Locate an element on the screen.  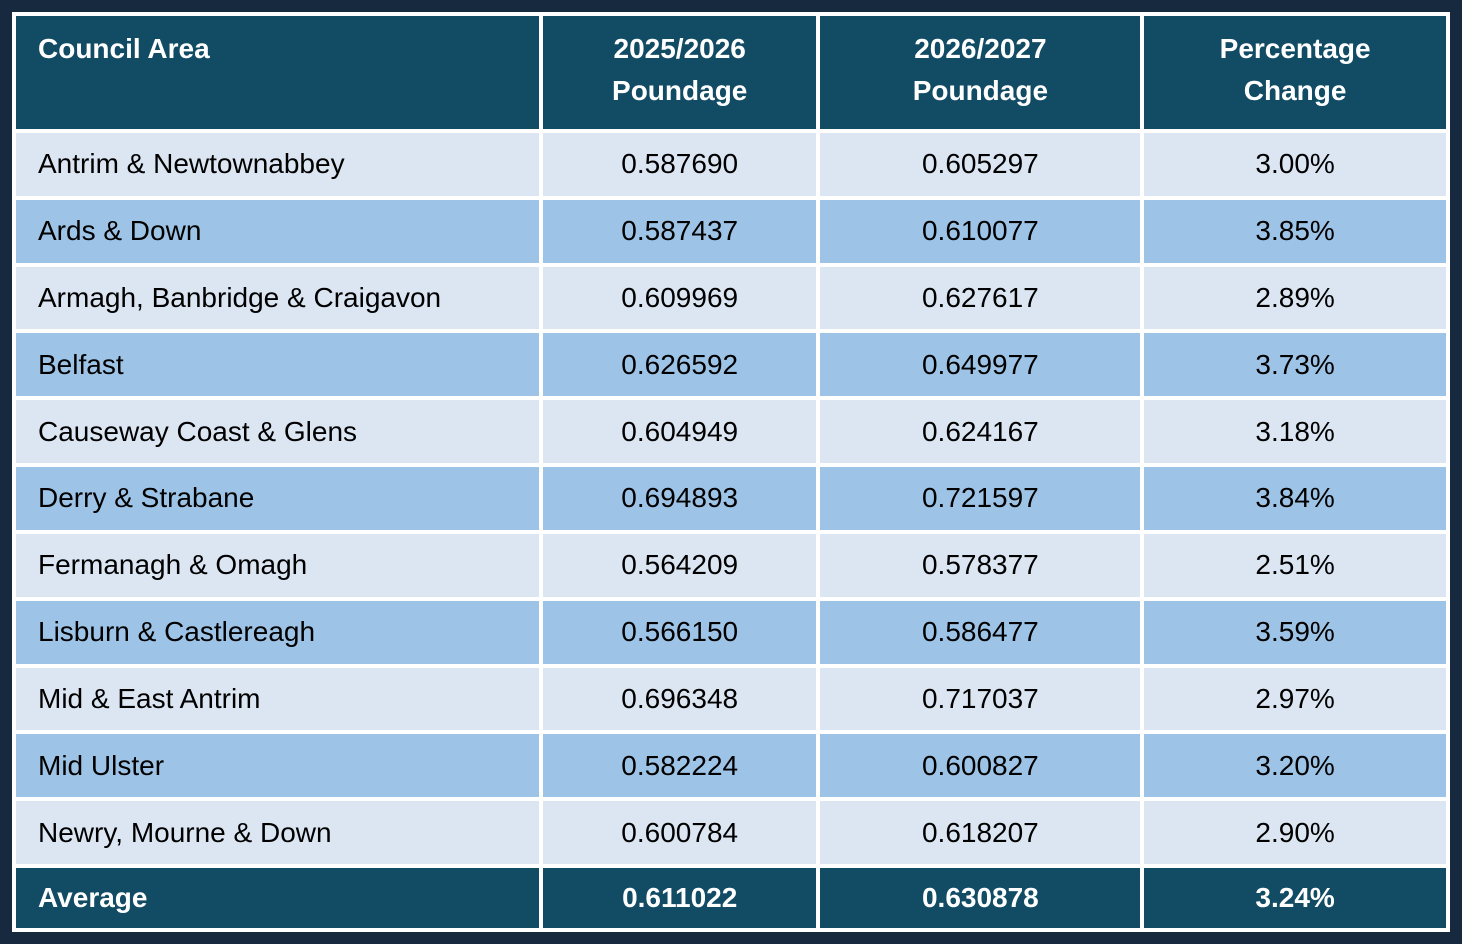
poundage-2025-2026-cell: 0.587437 is located at coordinates (679, 231).